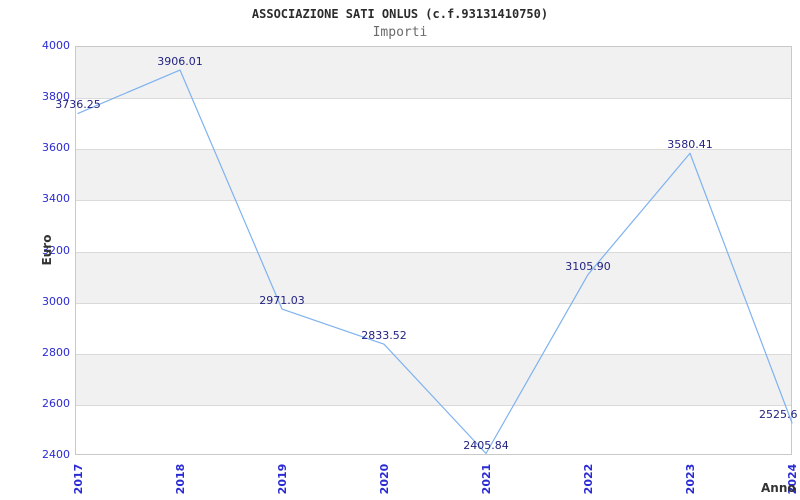 Image resolution: width=800 pixels, height=500 pixels. What do you see at coordinates (384, 336) in the screenshot?
I see `data-point-label: 2833.52` at bounding box center [384, 336].